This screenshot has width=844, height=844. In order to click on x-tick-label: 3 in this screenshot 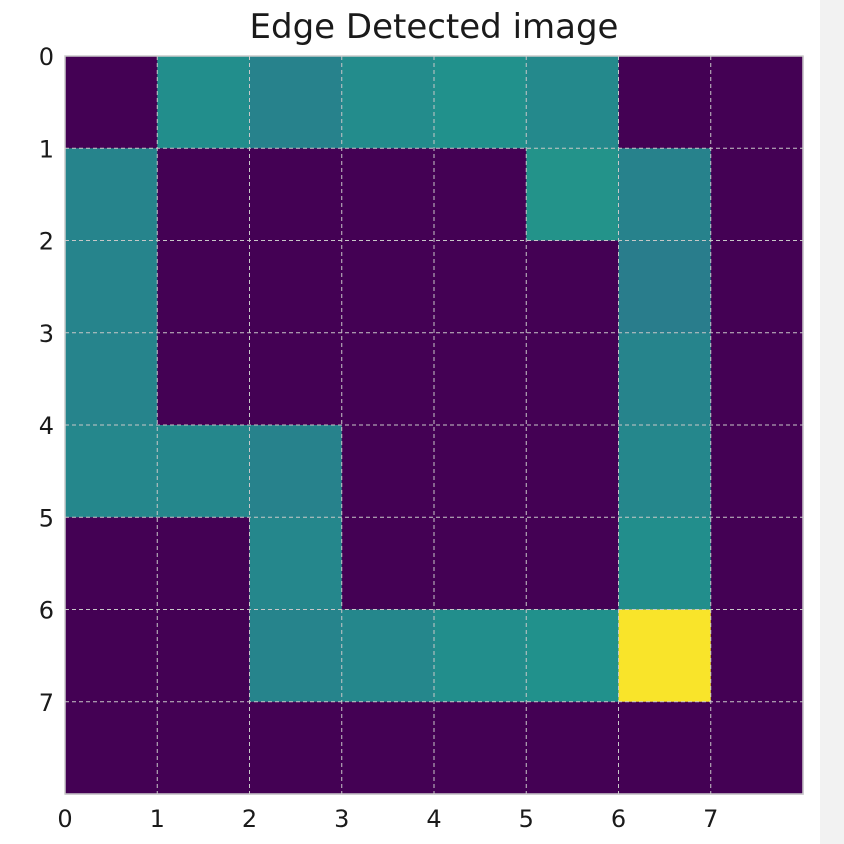, I will do `click(341, 819)`.